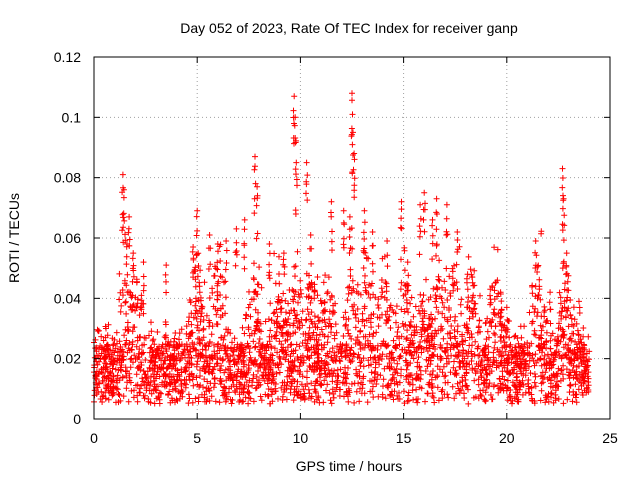 The height and width of the screenshot is (480, 640). What do you see at coordinates (507, 438) in the screenshot?
I see `x-tick-label: 20` at bounding box center [507, 438].